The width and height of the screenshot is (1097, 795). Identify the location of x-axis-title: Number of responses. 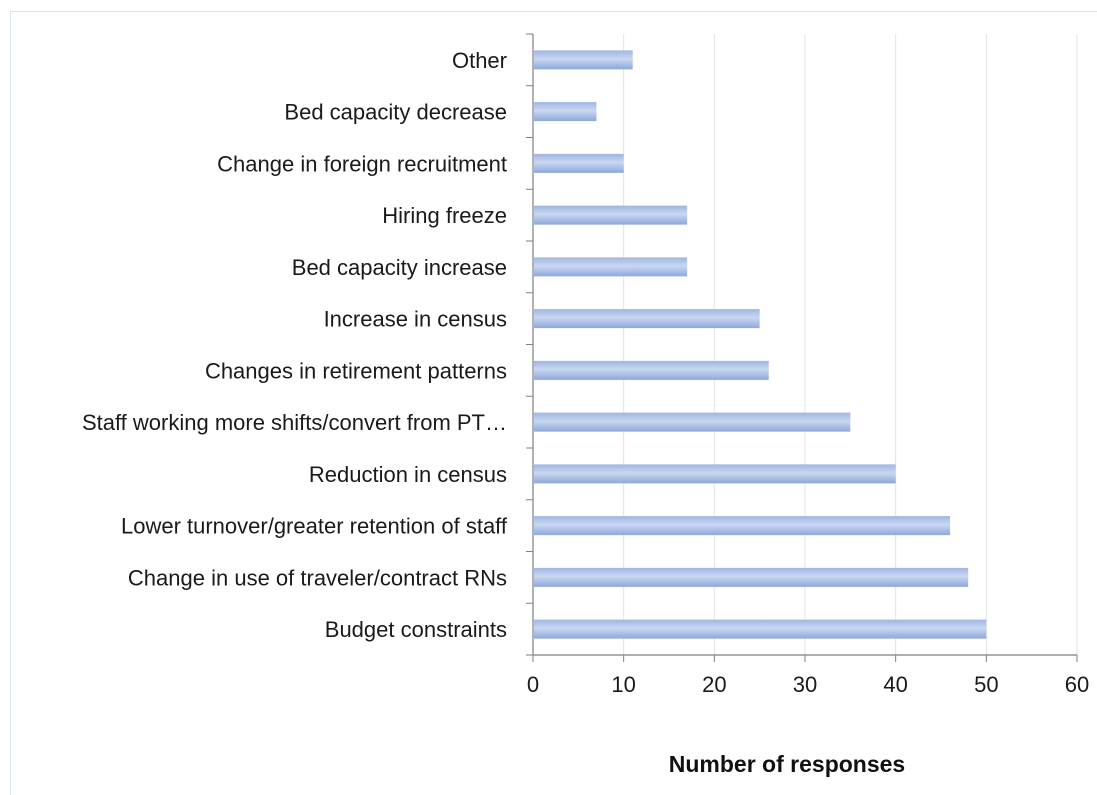
(787, 764).